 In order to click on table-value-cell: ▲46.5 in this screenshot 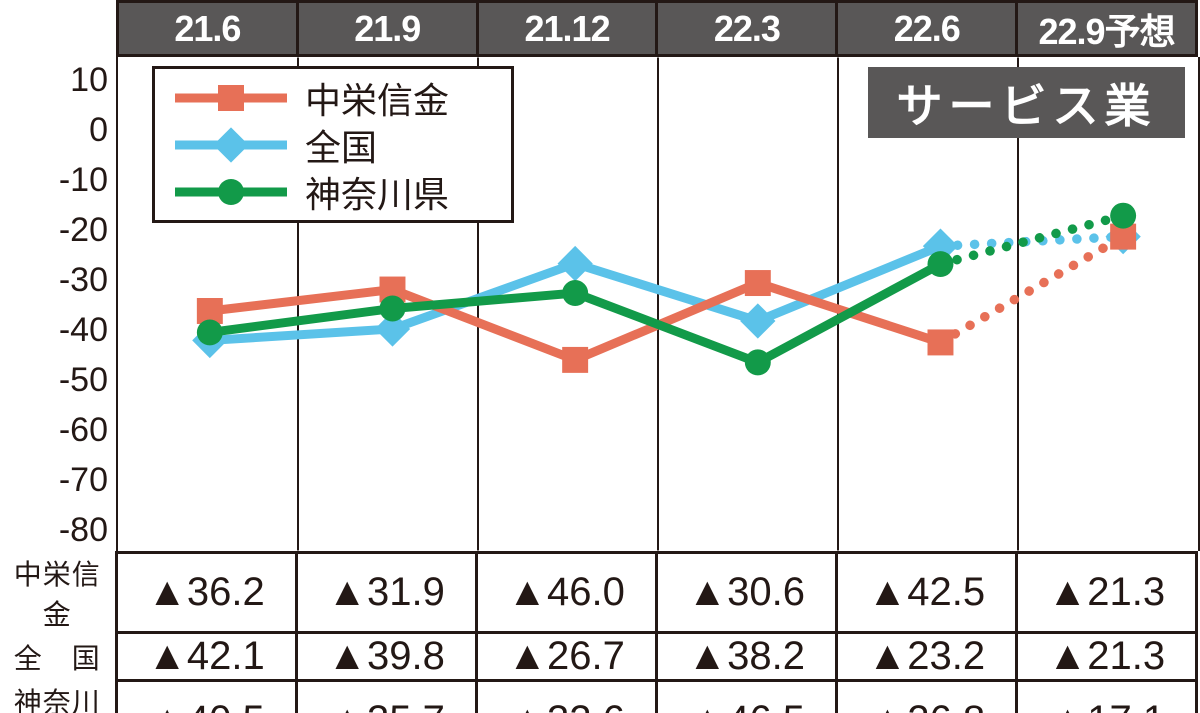, I will do `click(746, 696)`.